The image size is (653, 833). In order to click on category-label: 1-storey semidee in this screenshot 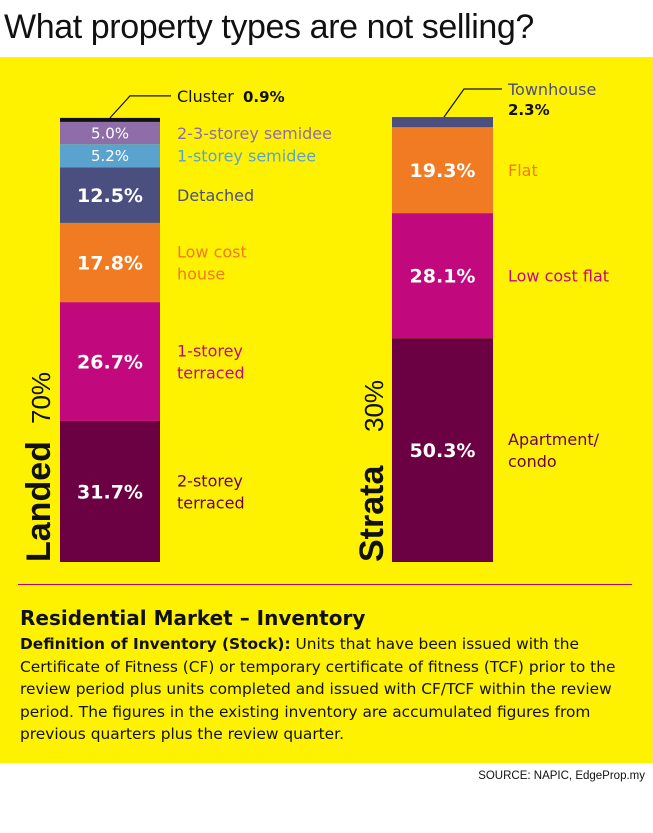, I will do `click(246, 156)`.